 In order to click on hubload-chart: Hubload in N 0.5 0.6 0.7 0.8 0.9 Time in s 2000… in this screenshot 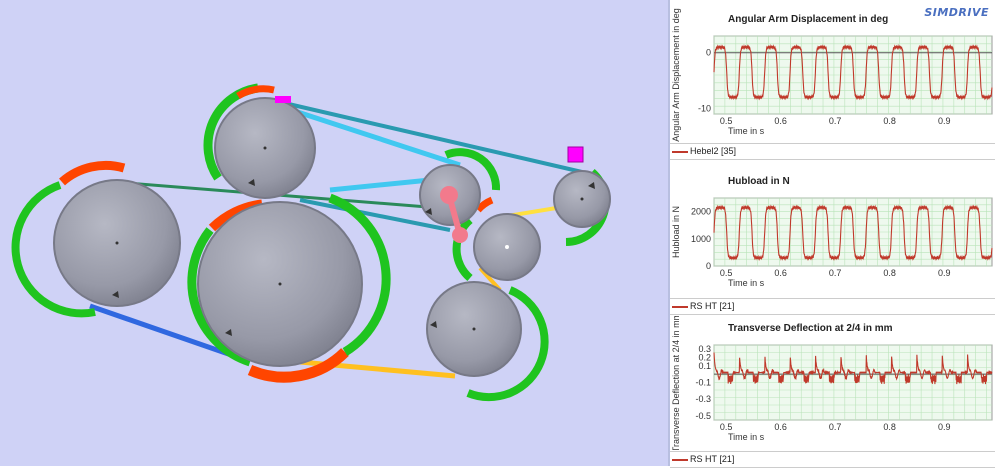, I will do `click(832, 228)`.